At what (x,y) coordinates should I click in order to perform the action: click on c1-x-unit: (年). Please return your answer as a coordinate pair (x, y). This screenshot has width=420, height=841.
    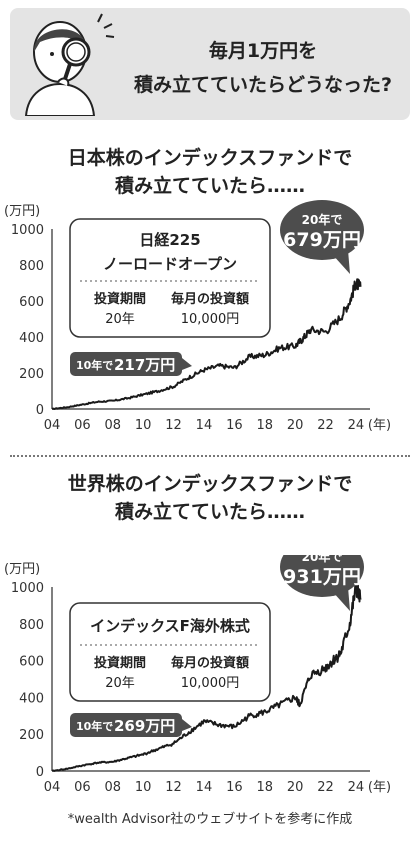
    Looking at the image, I should click on (379, 425).